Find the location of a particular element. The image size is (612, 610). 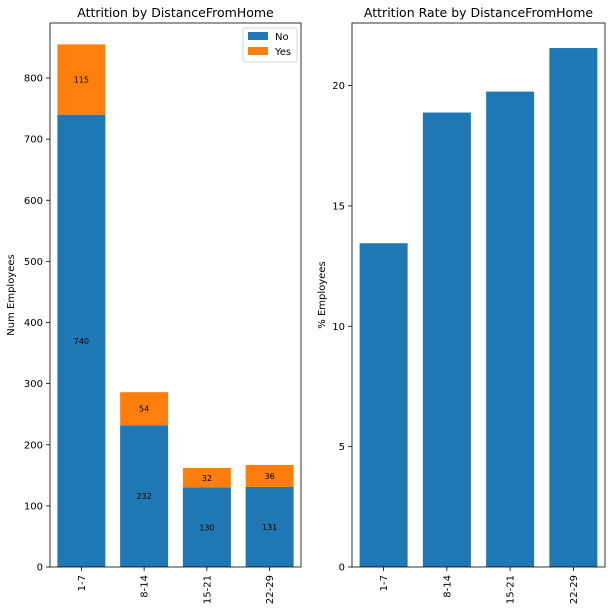

left-y-tick-label-300: 300 is located at coordinates (33, 384).